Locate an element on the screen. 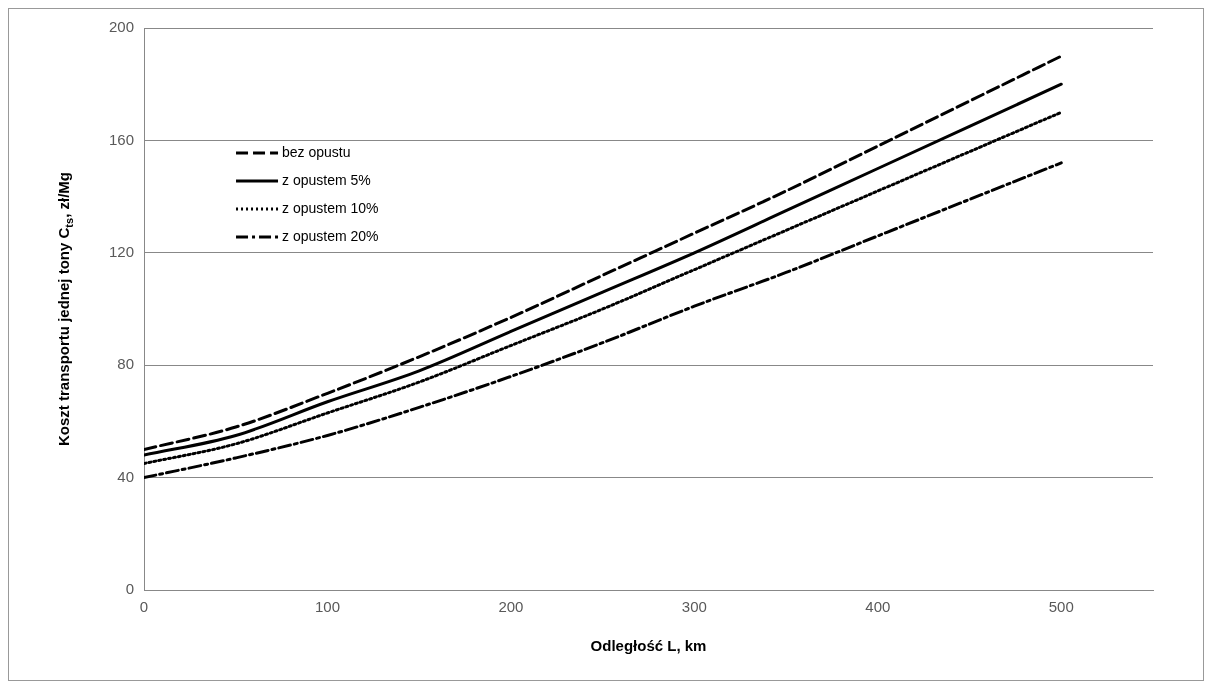 Image resolution: width=1212 pixels, height=689 pixels. y-tick-label: 120 is located at coordinates (122, 251).